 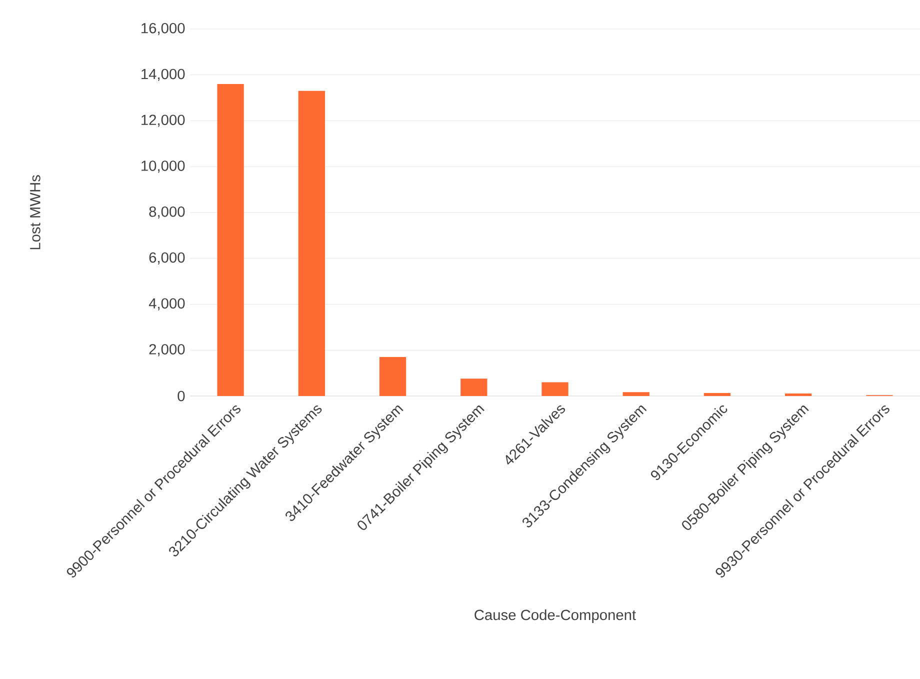 What do you see at coordinates (166, 304) in the screenshot?
I see `y-tick-label: 4,000` at bounding box center [166, 304].